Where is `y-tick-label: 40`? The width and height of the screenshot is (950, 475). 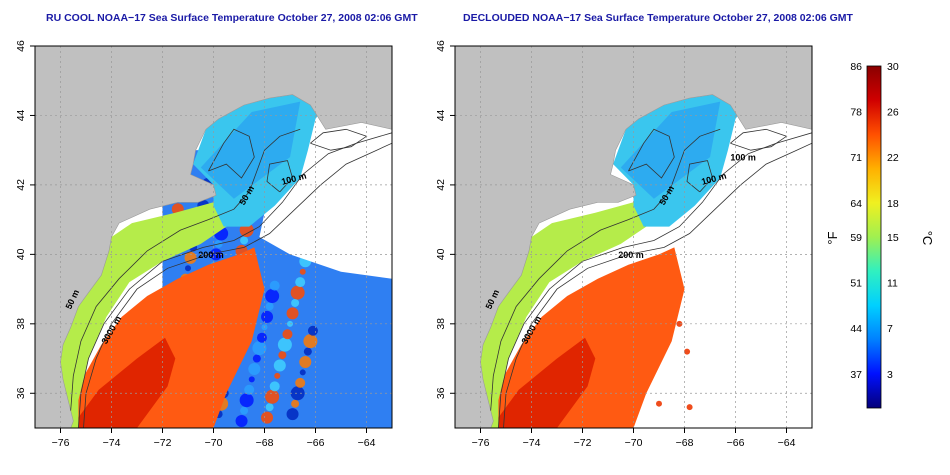
y-tick-label: 40 is located at coordinates (21, 254).